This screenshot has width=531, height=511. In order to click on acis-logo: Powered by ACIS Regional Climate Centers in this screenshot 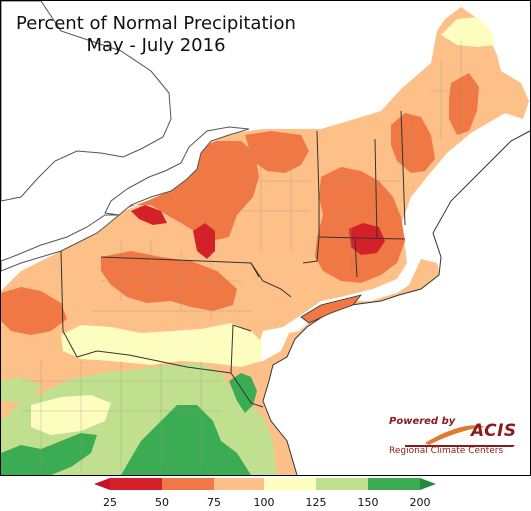, I will do `click(455, 438)`.